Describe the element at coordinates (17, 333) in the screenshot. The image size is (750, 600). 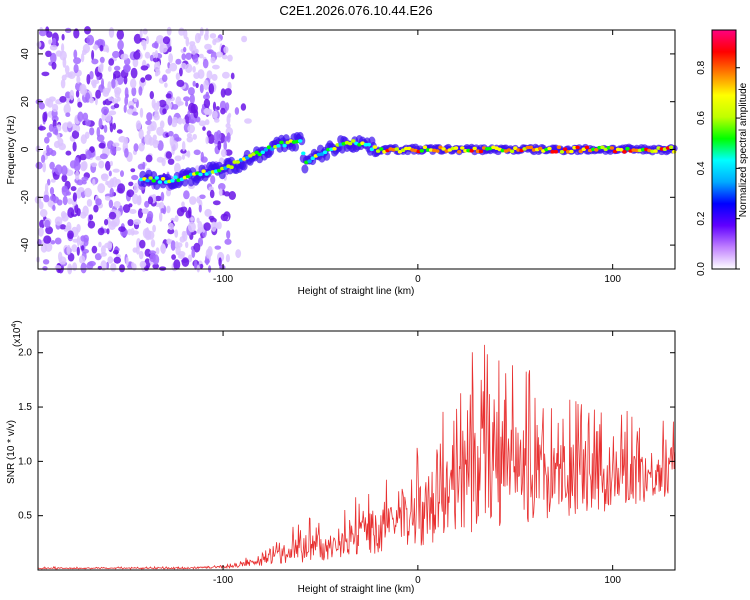
I see `svg-text: (x104)` at that location.